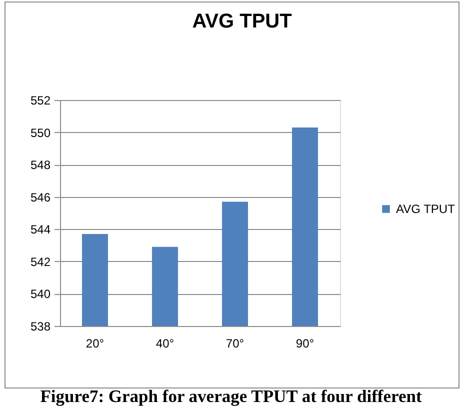 This screenshot has height=418, width=463. I want to click on y-tick-label: 546, so click(40, 197).